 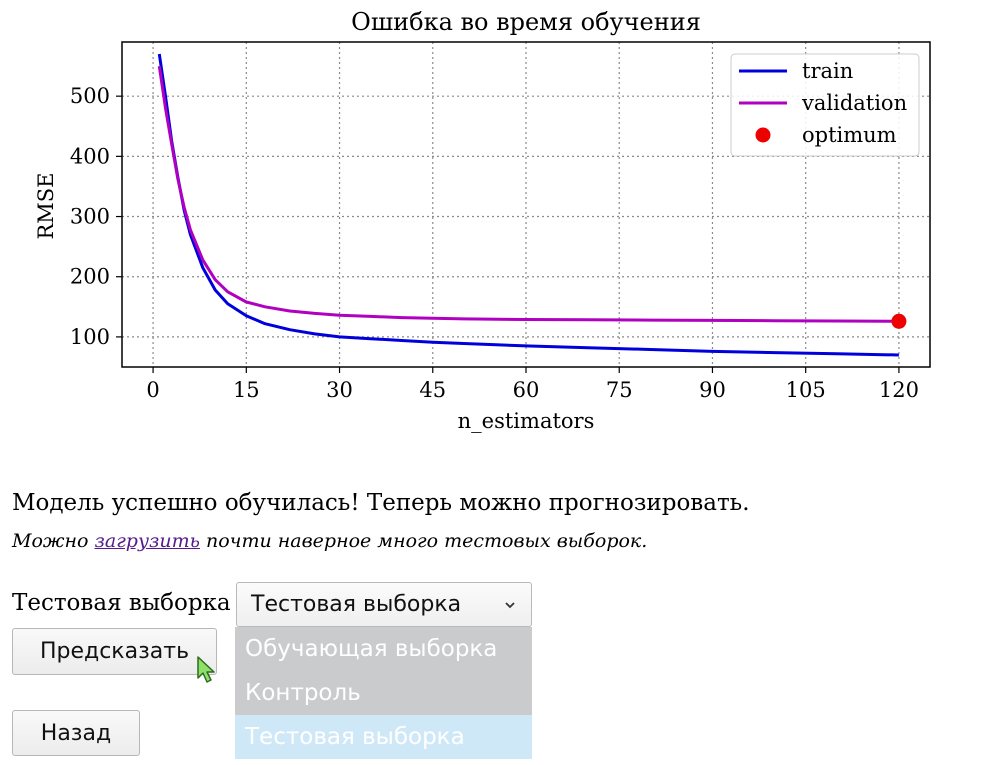 What do you see at coordinates (827, 71) in the screenshot?
I see `legend-label-train: train` at bounding box center [827, 71].